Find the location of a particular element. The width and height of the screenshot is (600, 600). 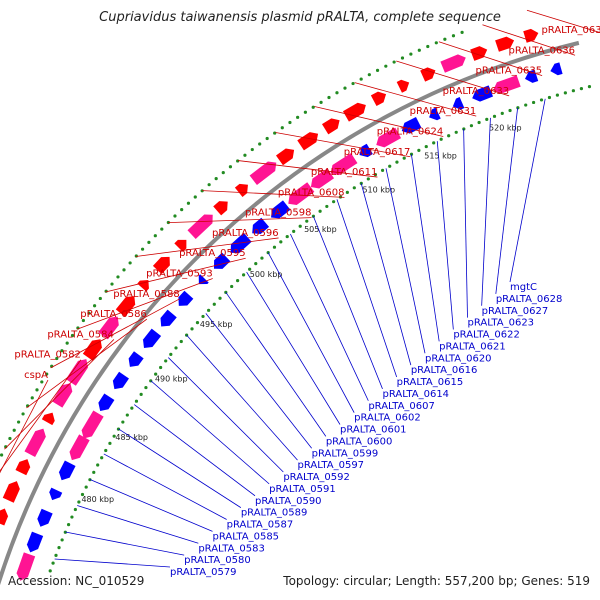

gene-label-upper: pRALTA_0633 is located at coordinates (476, 91).